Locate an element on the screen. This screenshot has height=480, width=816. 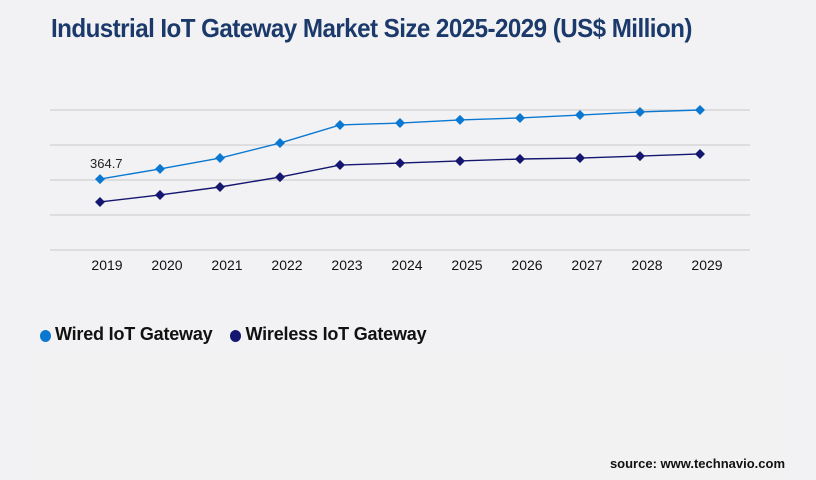
legend-marker-wireless is located at coordinates (236, 336).